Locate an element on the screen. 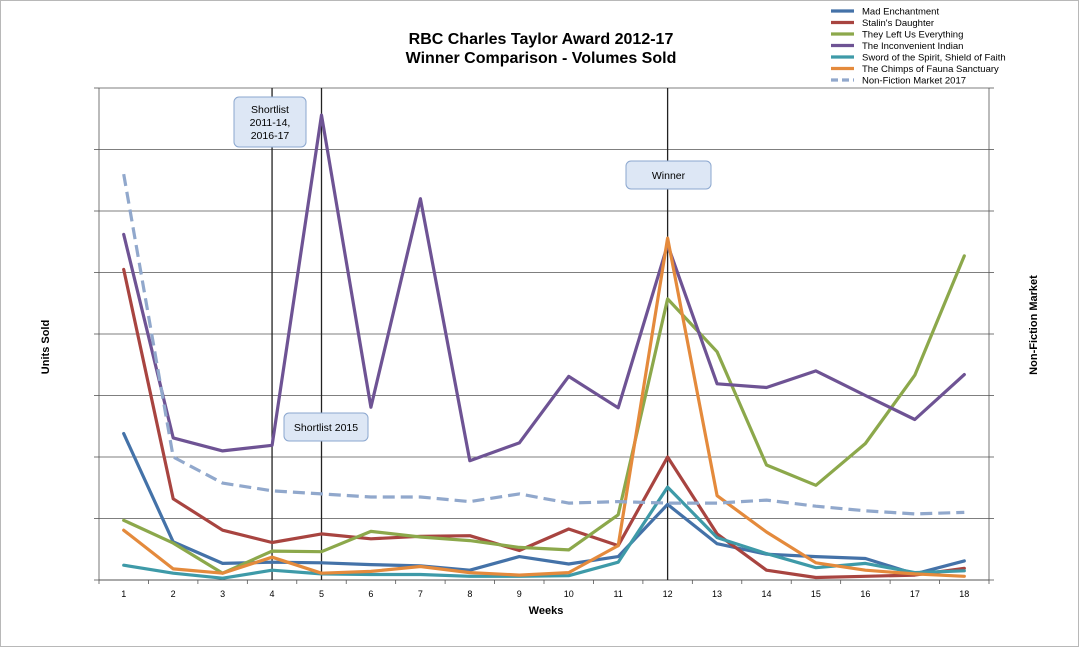 The width and height of the screenshot is (1079, 651). x-tick-label: 14 is located at coordinates (766, 594).